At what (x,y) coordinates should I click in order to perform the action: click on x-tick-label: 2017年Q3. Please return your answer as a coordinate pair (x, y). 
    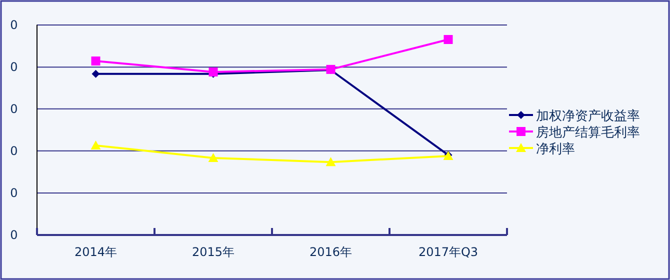
    Looking at the image, I should click on (448, 252).